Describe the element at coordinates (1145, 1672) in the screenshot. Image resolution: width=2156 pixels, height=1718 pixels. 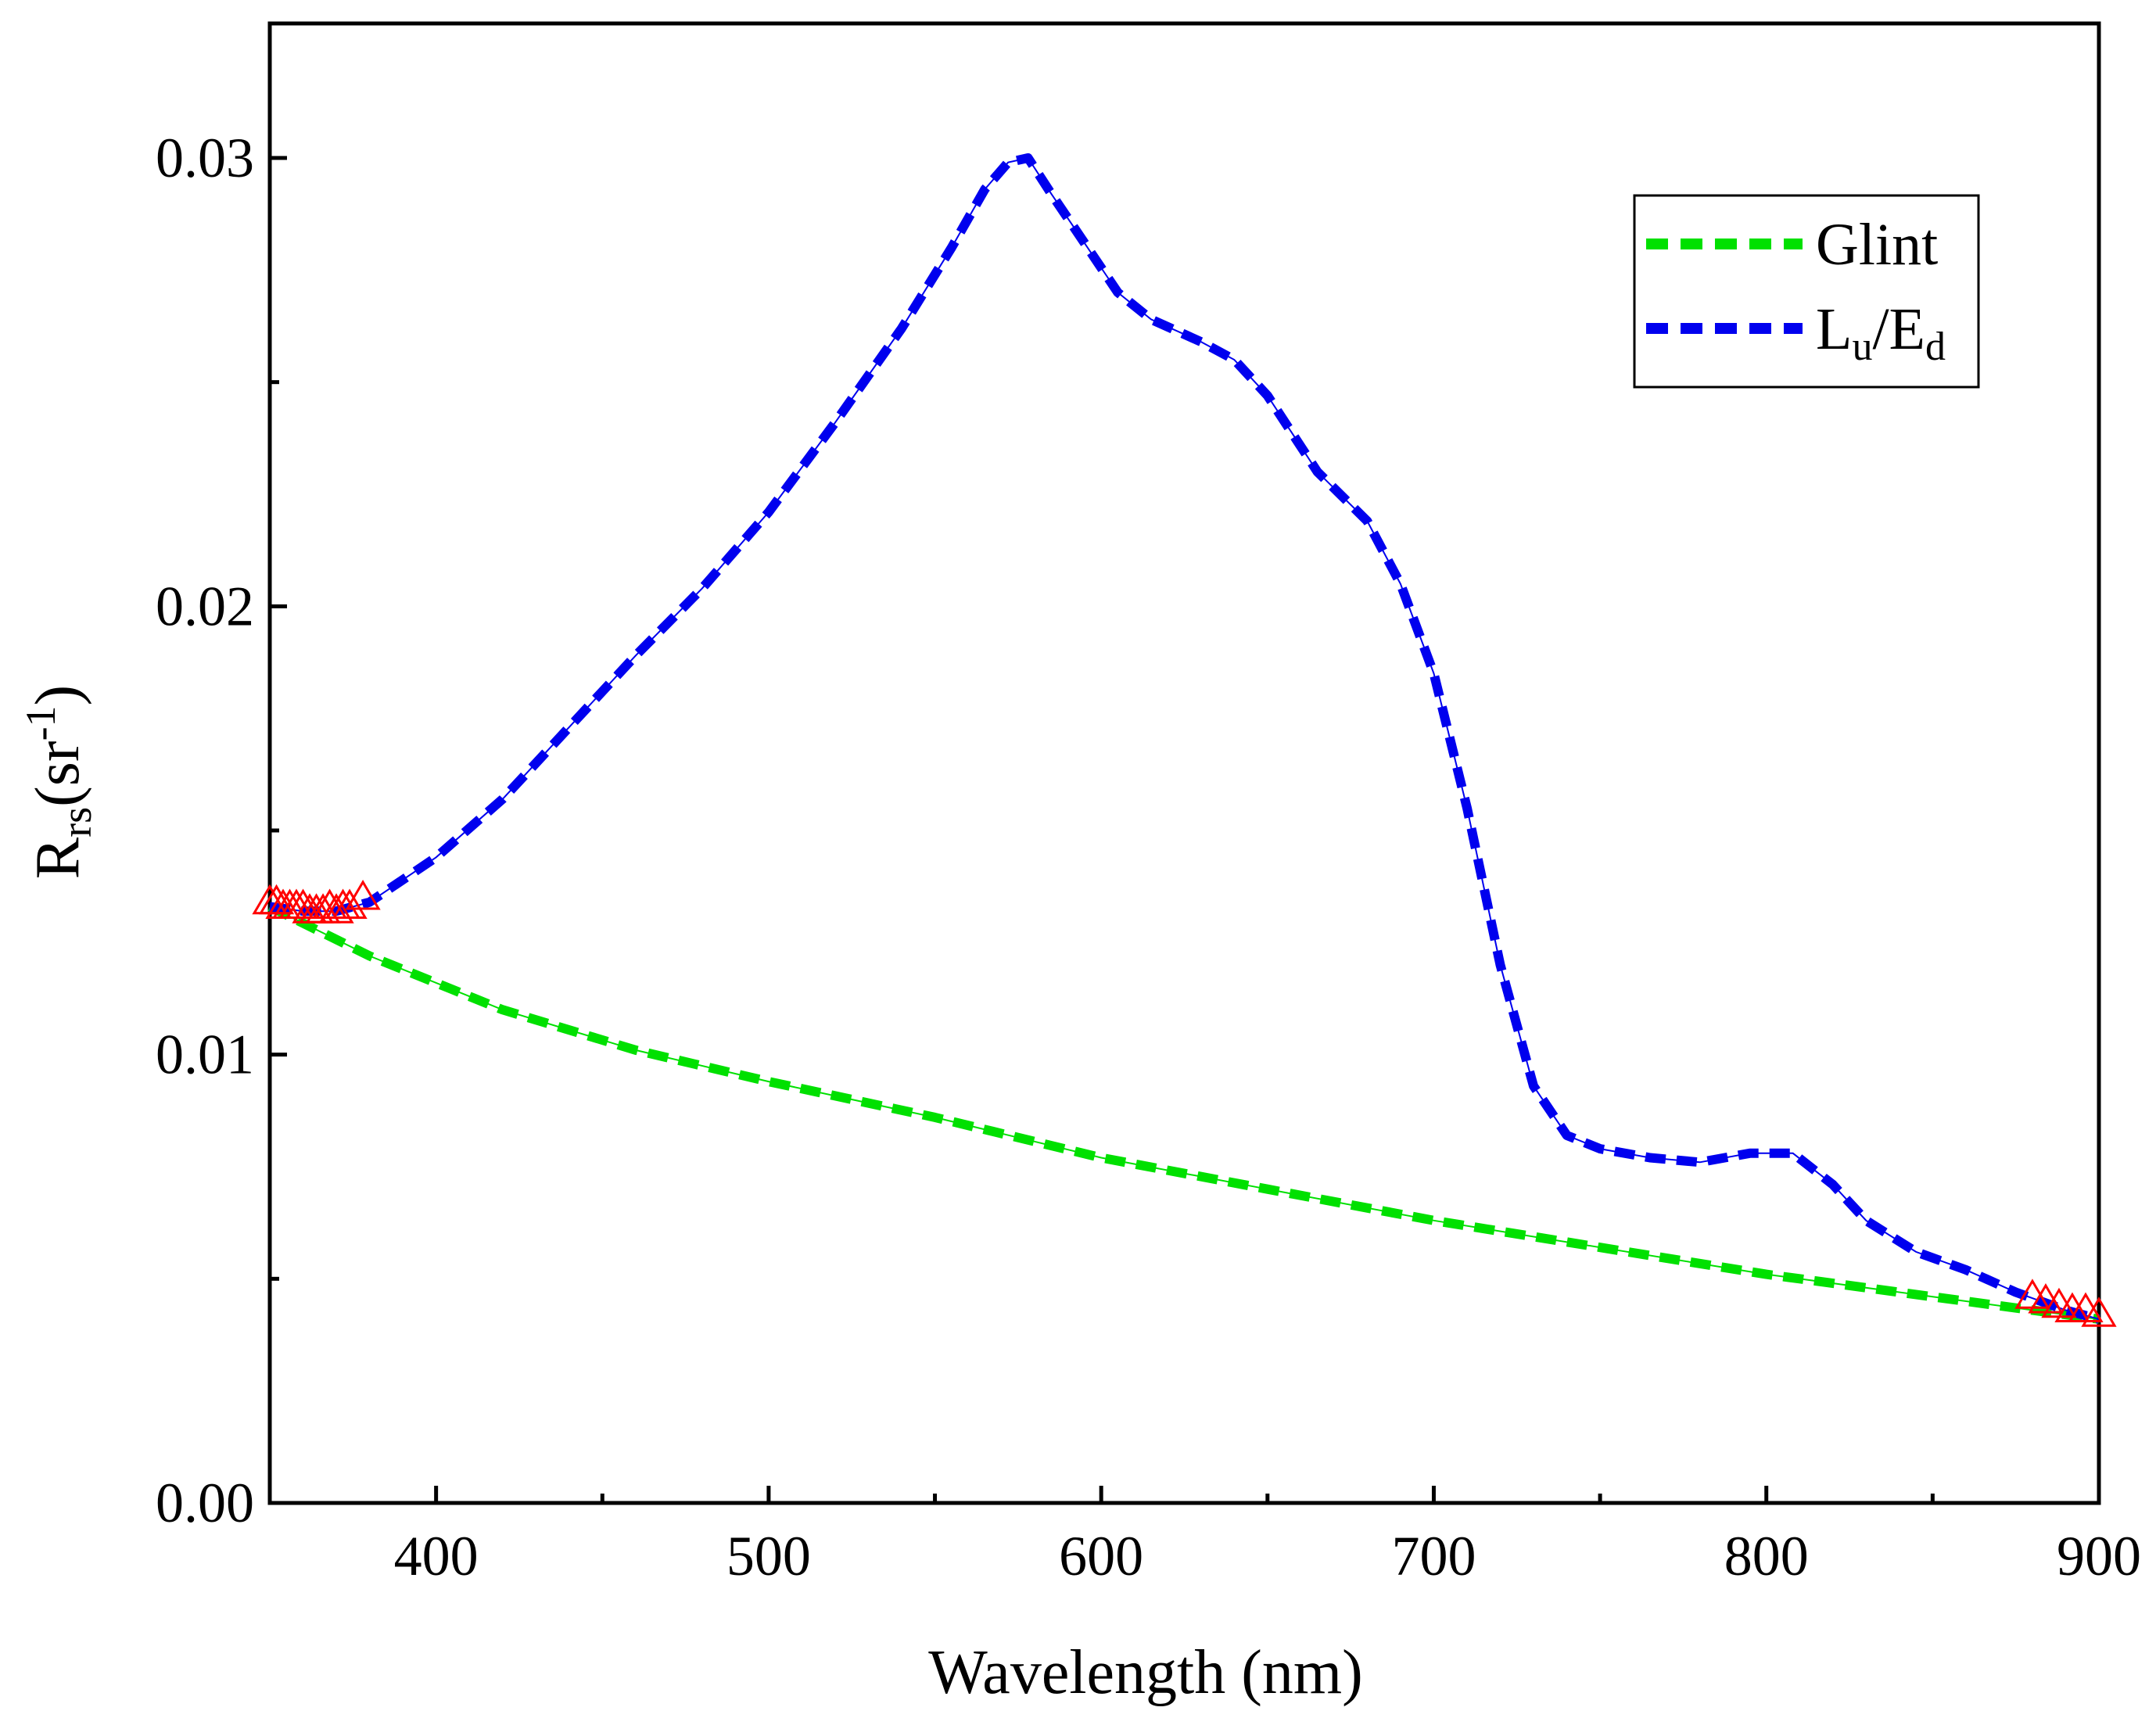
I see `x-axis-title: Wavelength (nm)` at that location.